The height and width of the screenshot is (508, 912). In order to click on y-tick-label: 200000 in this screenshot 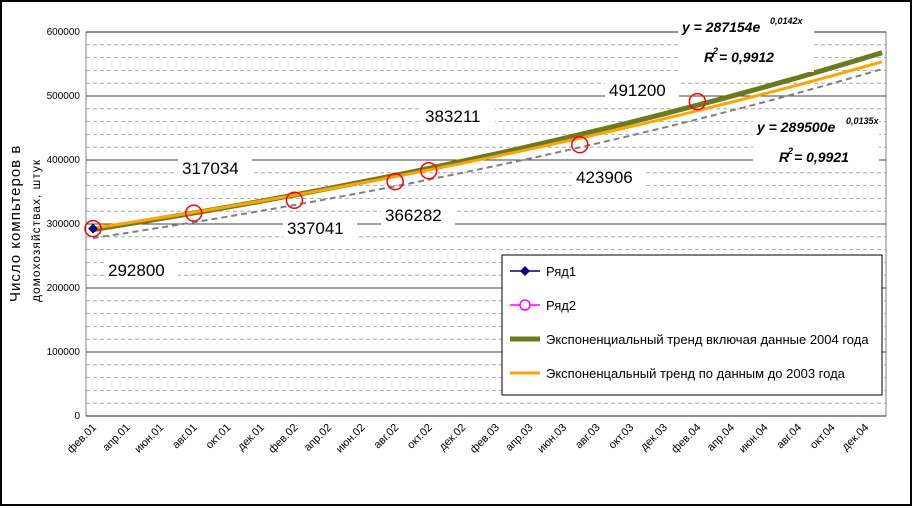, I will do `click(64, 288)`.